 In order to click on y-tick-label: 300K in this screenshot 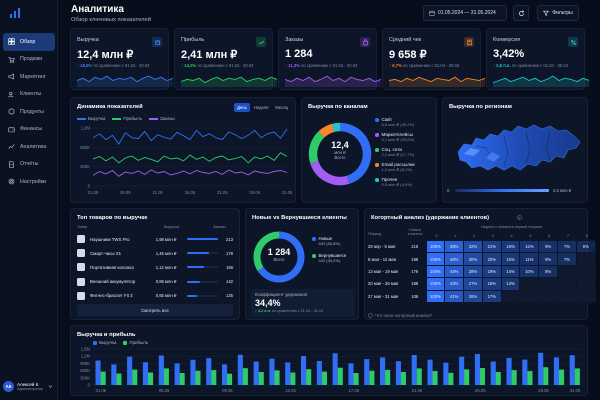, I will do `click(85, 377)`.